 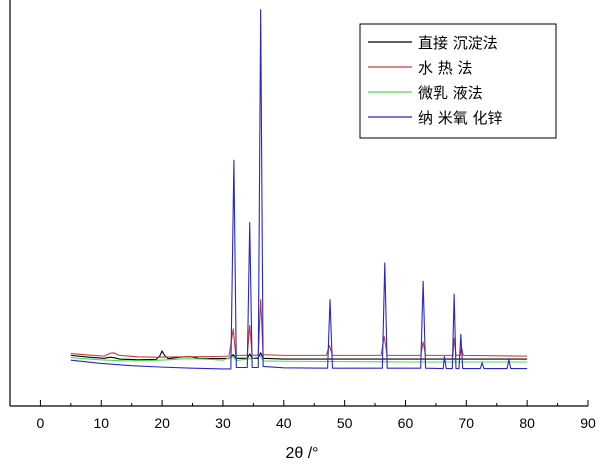 What do you see at coordinates (588, 423) in the screenshot?
I see `x-tick-label: 90` at bounding box center [588, 423].